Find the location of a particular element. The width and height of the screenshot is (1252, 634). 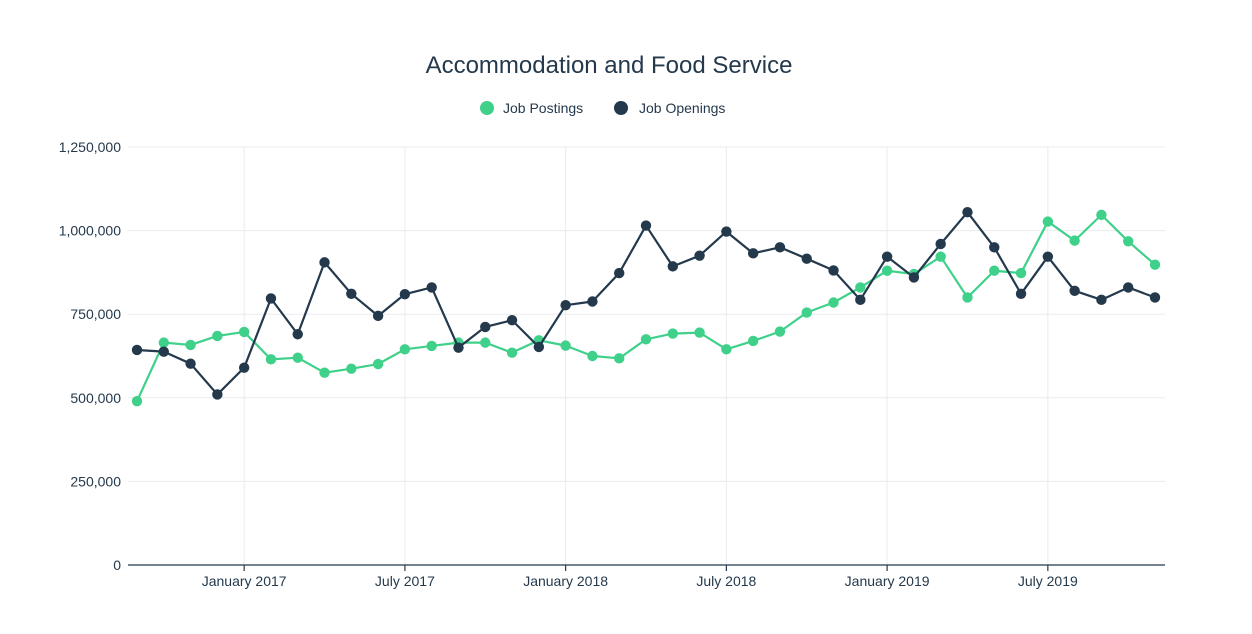

legend-item-job-openings: Job Openings is located at coordinates (669, 108).